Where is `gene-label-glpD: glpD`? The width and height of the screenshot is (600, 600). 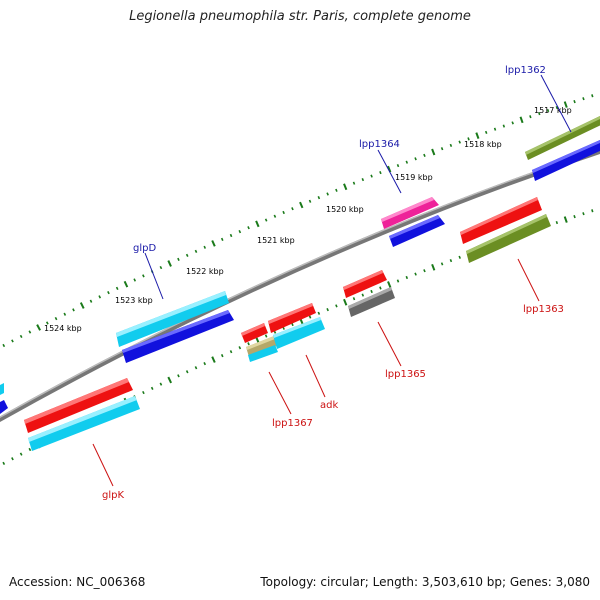 gene-label-glpD: glpD is located at coordinates (144, 248).